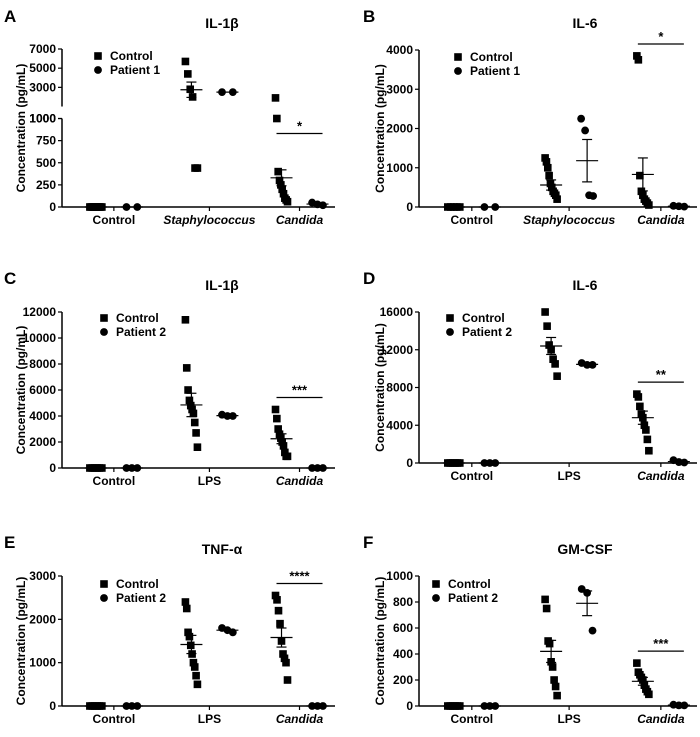 This screenshot has width=700, height=737. I want to click on y-tick-label: 250, so click(46, 185).